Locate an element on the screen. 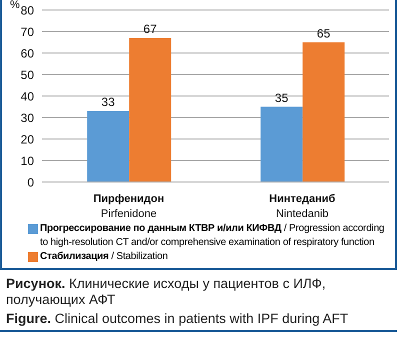  data-label: 35 is located at coordinates (281, 97).